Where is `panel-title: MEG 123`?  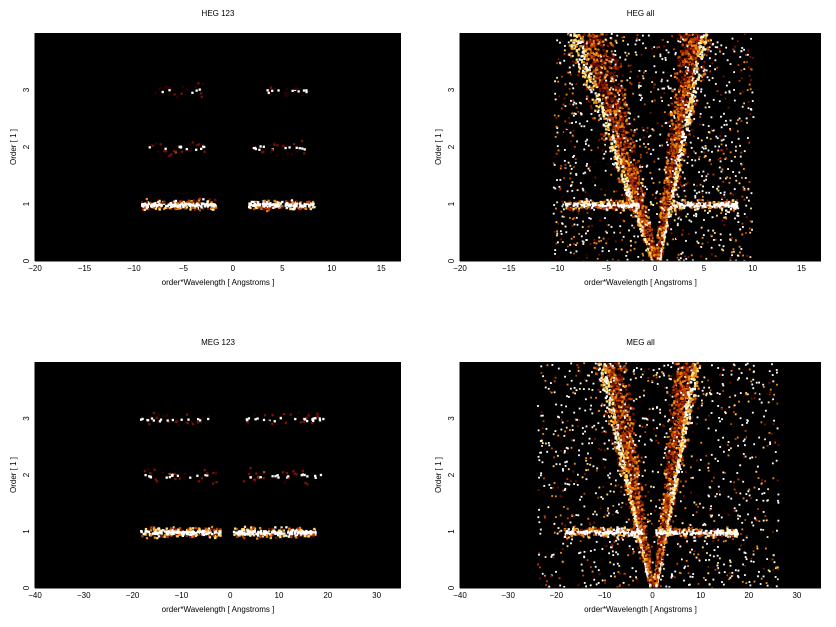
panel-title: MEG 123 is located at coordinates (218, 342).